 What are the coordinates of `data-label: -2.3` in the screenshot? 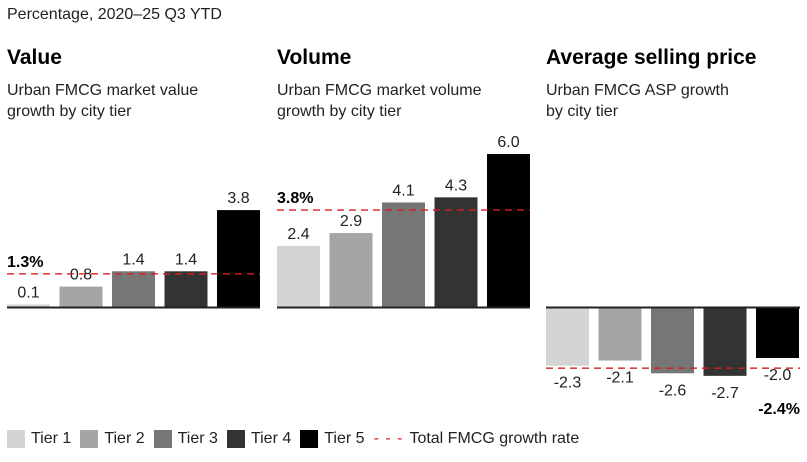 It's located at (568, 383).